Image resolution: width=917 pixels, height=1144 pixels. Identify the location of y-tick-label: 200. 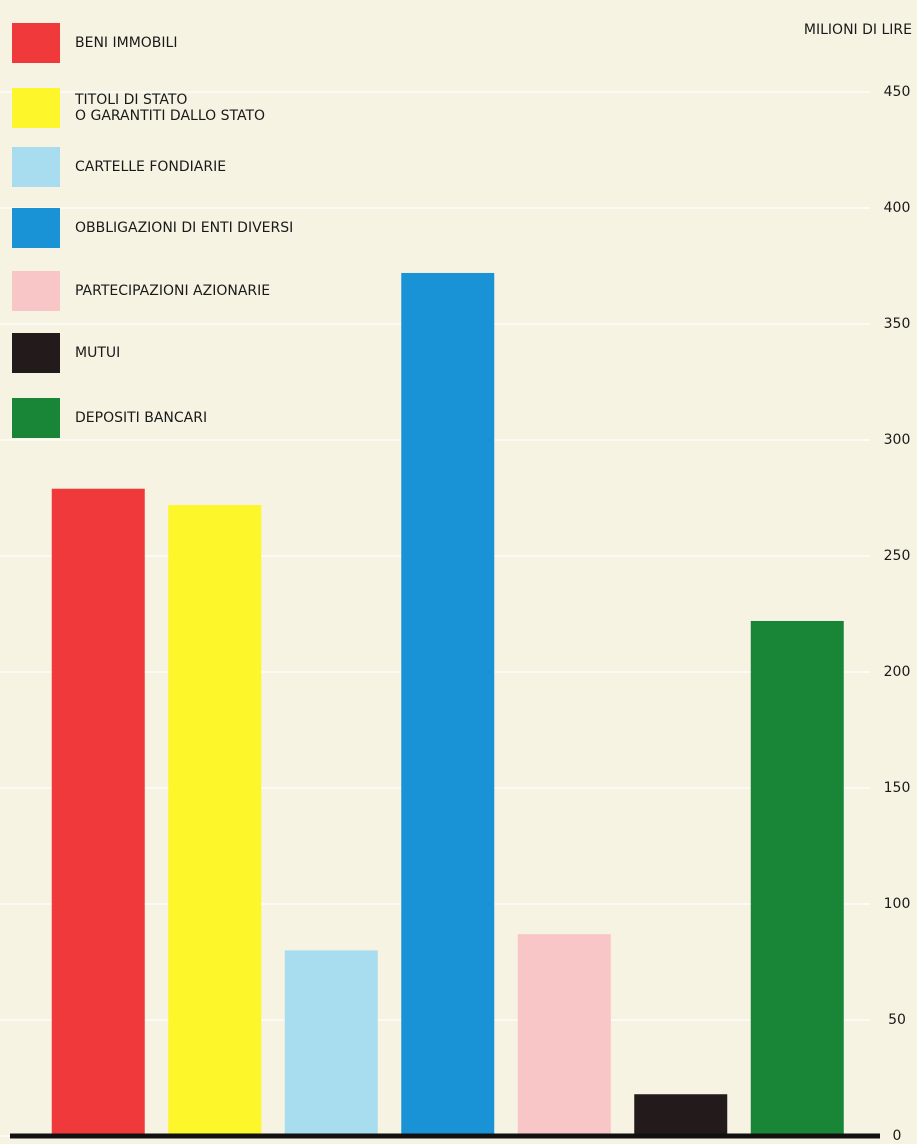
(897, 672).